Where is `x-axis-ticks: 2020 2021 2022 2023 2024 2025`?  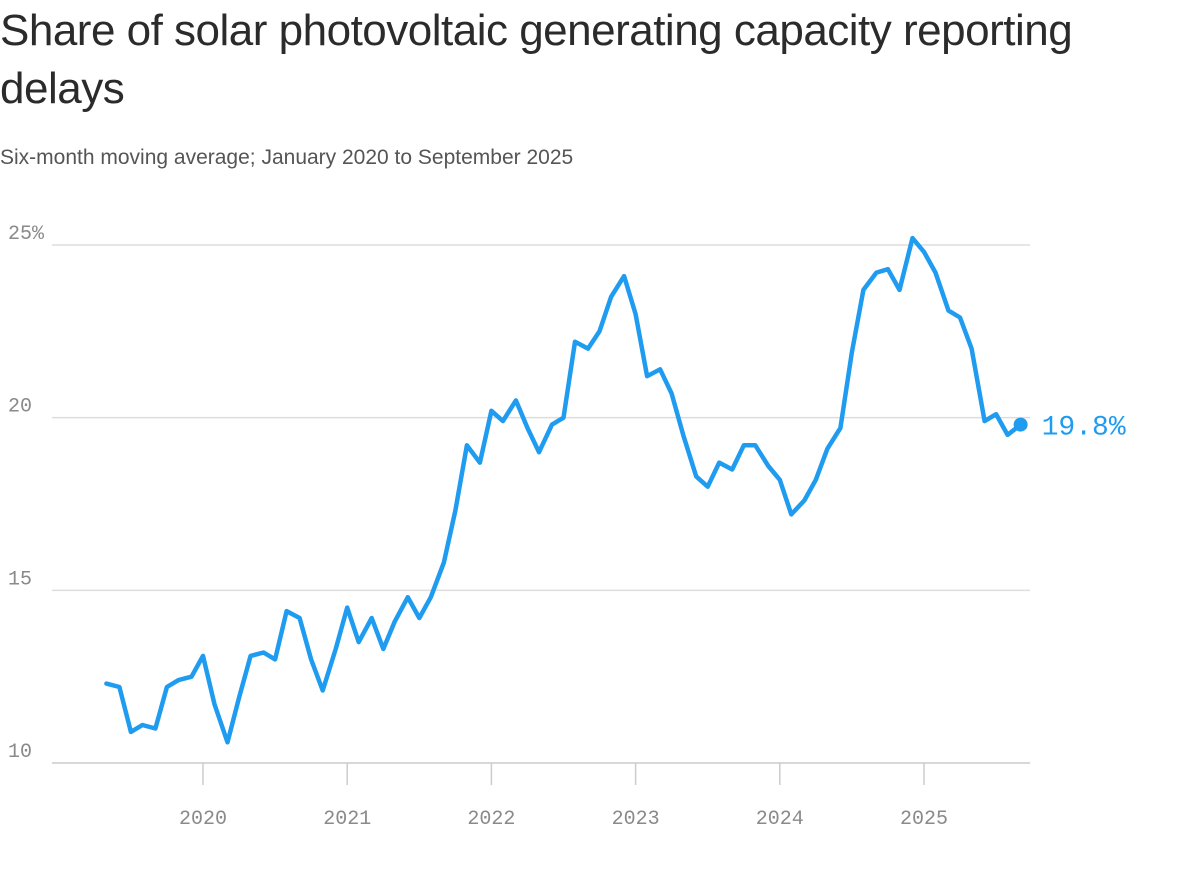
x-axis-ticks: 2020 2021 2022 2023 2024 2025 is located at coordinates (563, 797).